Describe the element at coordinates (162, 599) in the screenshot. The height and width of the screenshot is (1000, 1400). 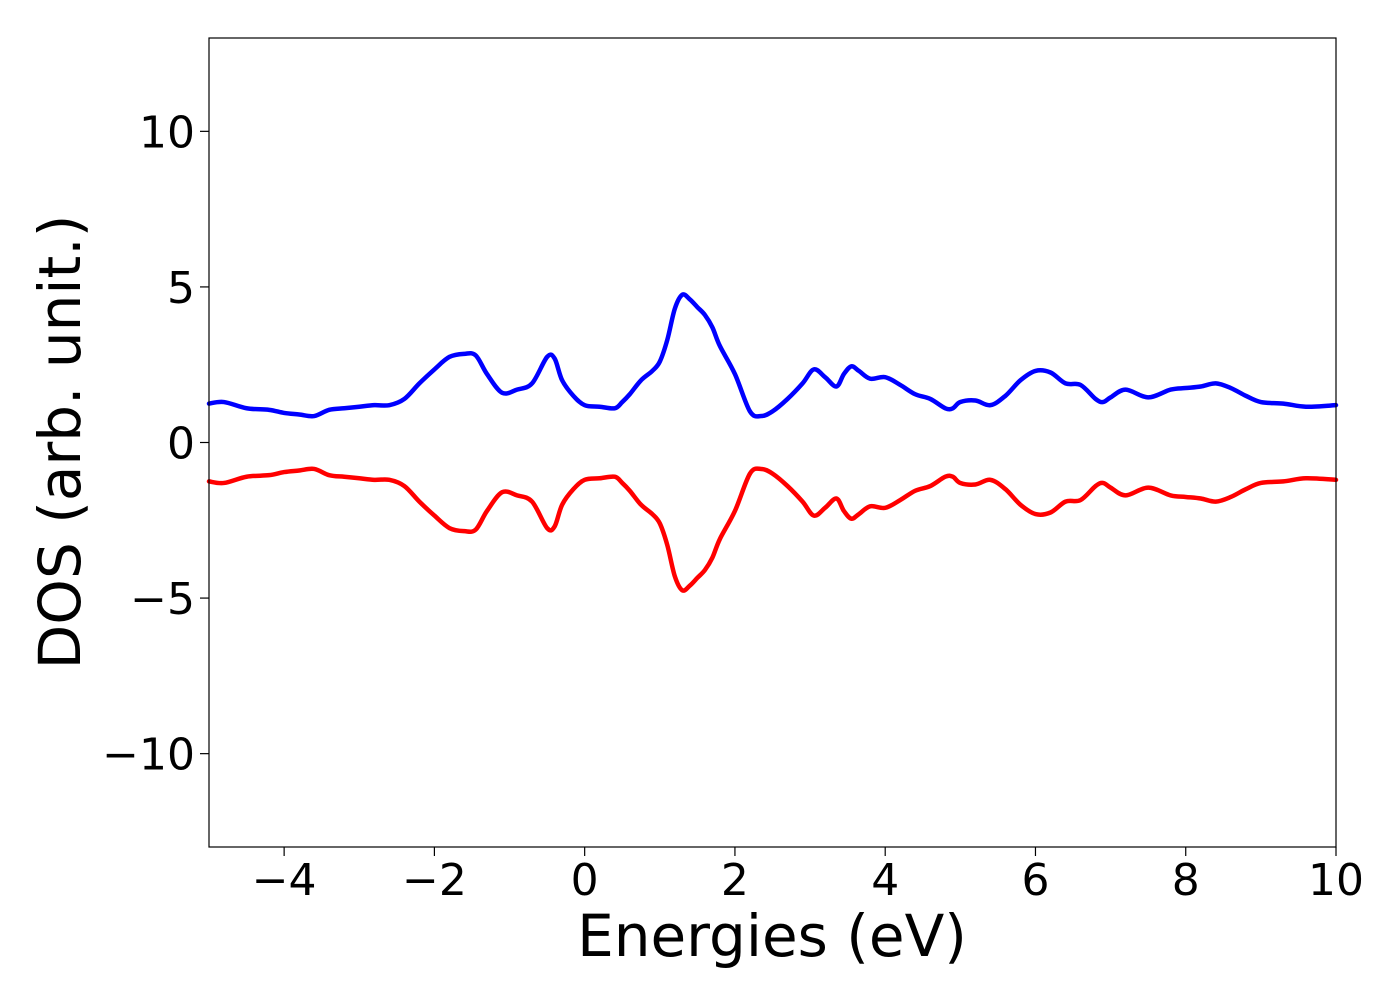
I see `y-tick-label: −5` at that location.